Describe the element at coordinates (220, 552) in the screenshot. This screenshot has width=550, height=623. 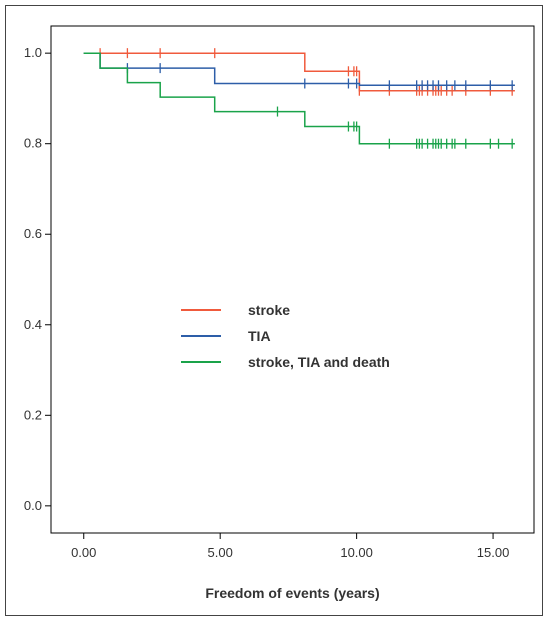
I see `x-tick-label: 5.00` at that location.